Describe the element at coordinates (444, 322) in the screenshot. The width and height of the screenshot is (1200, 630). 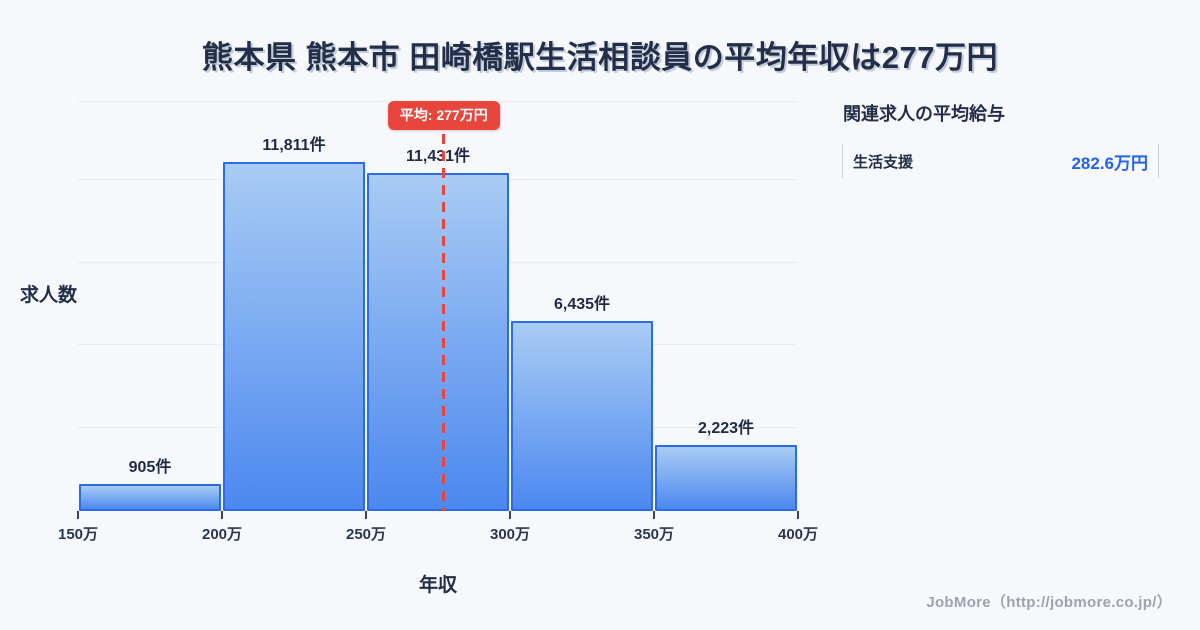
I see `average-line` at that location.